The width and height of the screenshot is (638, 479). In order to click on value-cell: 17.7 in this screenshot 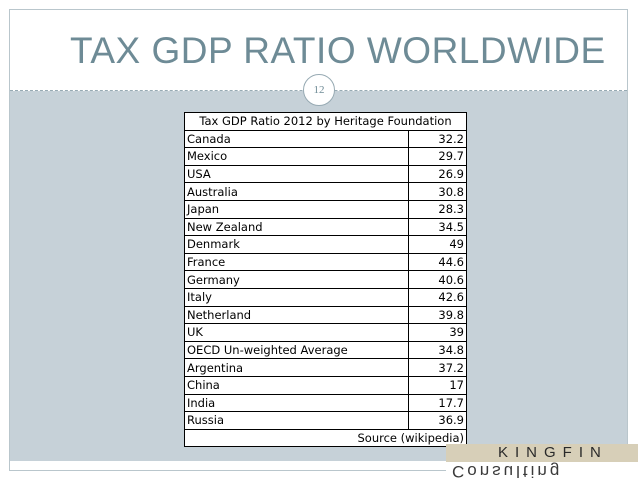, I will do `click(437, 403)`.